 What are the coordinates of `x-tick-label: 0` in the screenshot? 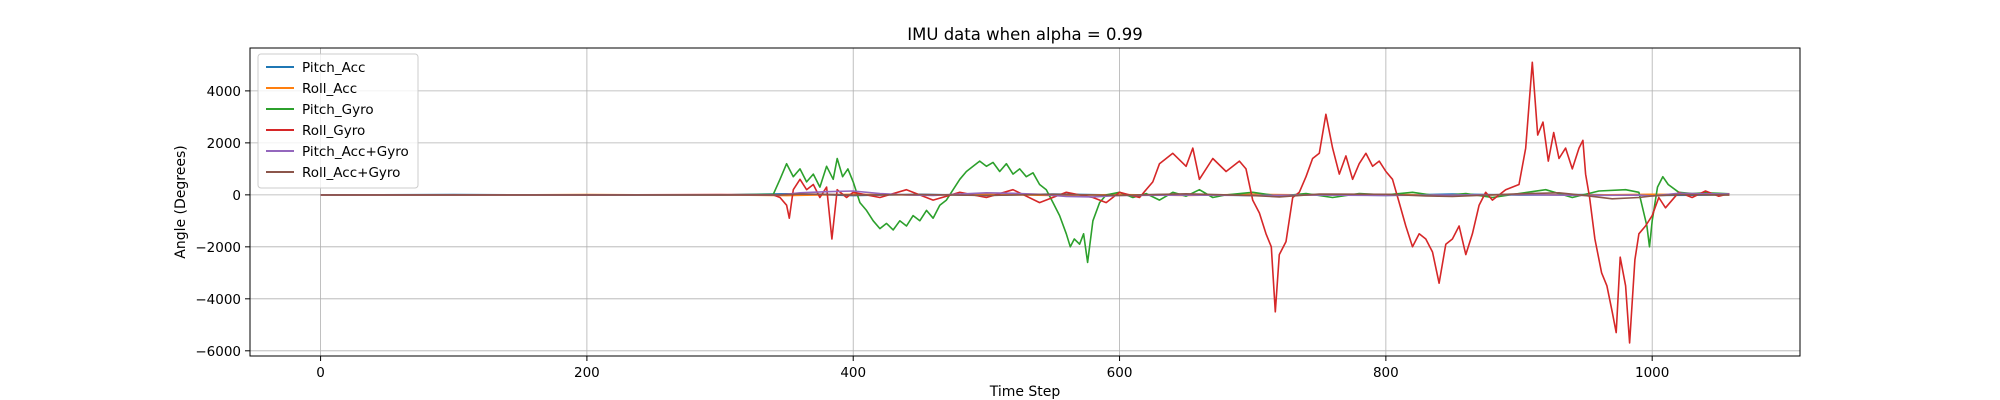 It's located at (320, 373).